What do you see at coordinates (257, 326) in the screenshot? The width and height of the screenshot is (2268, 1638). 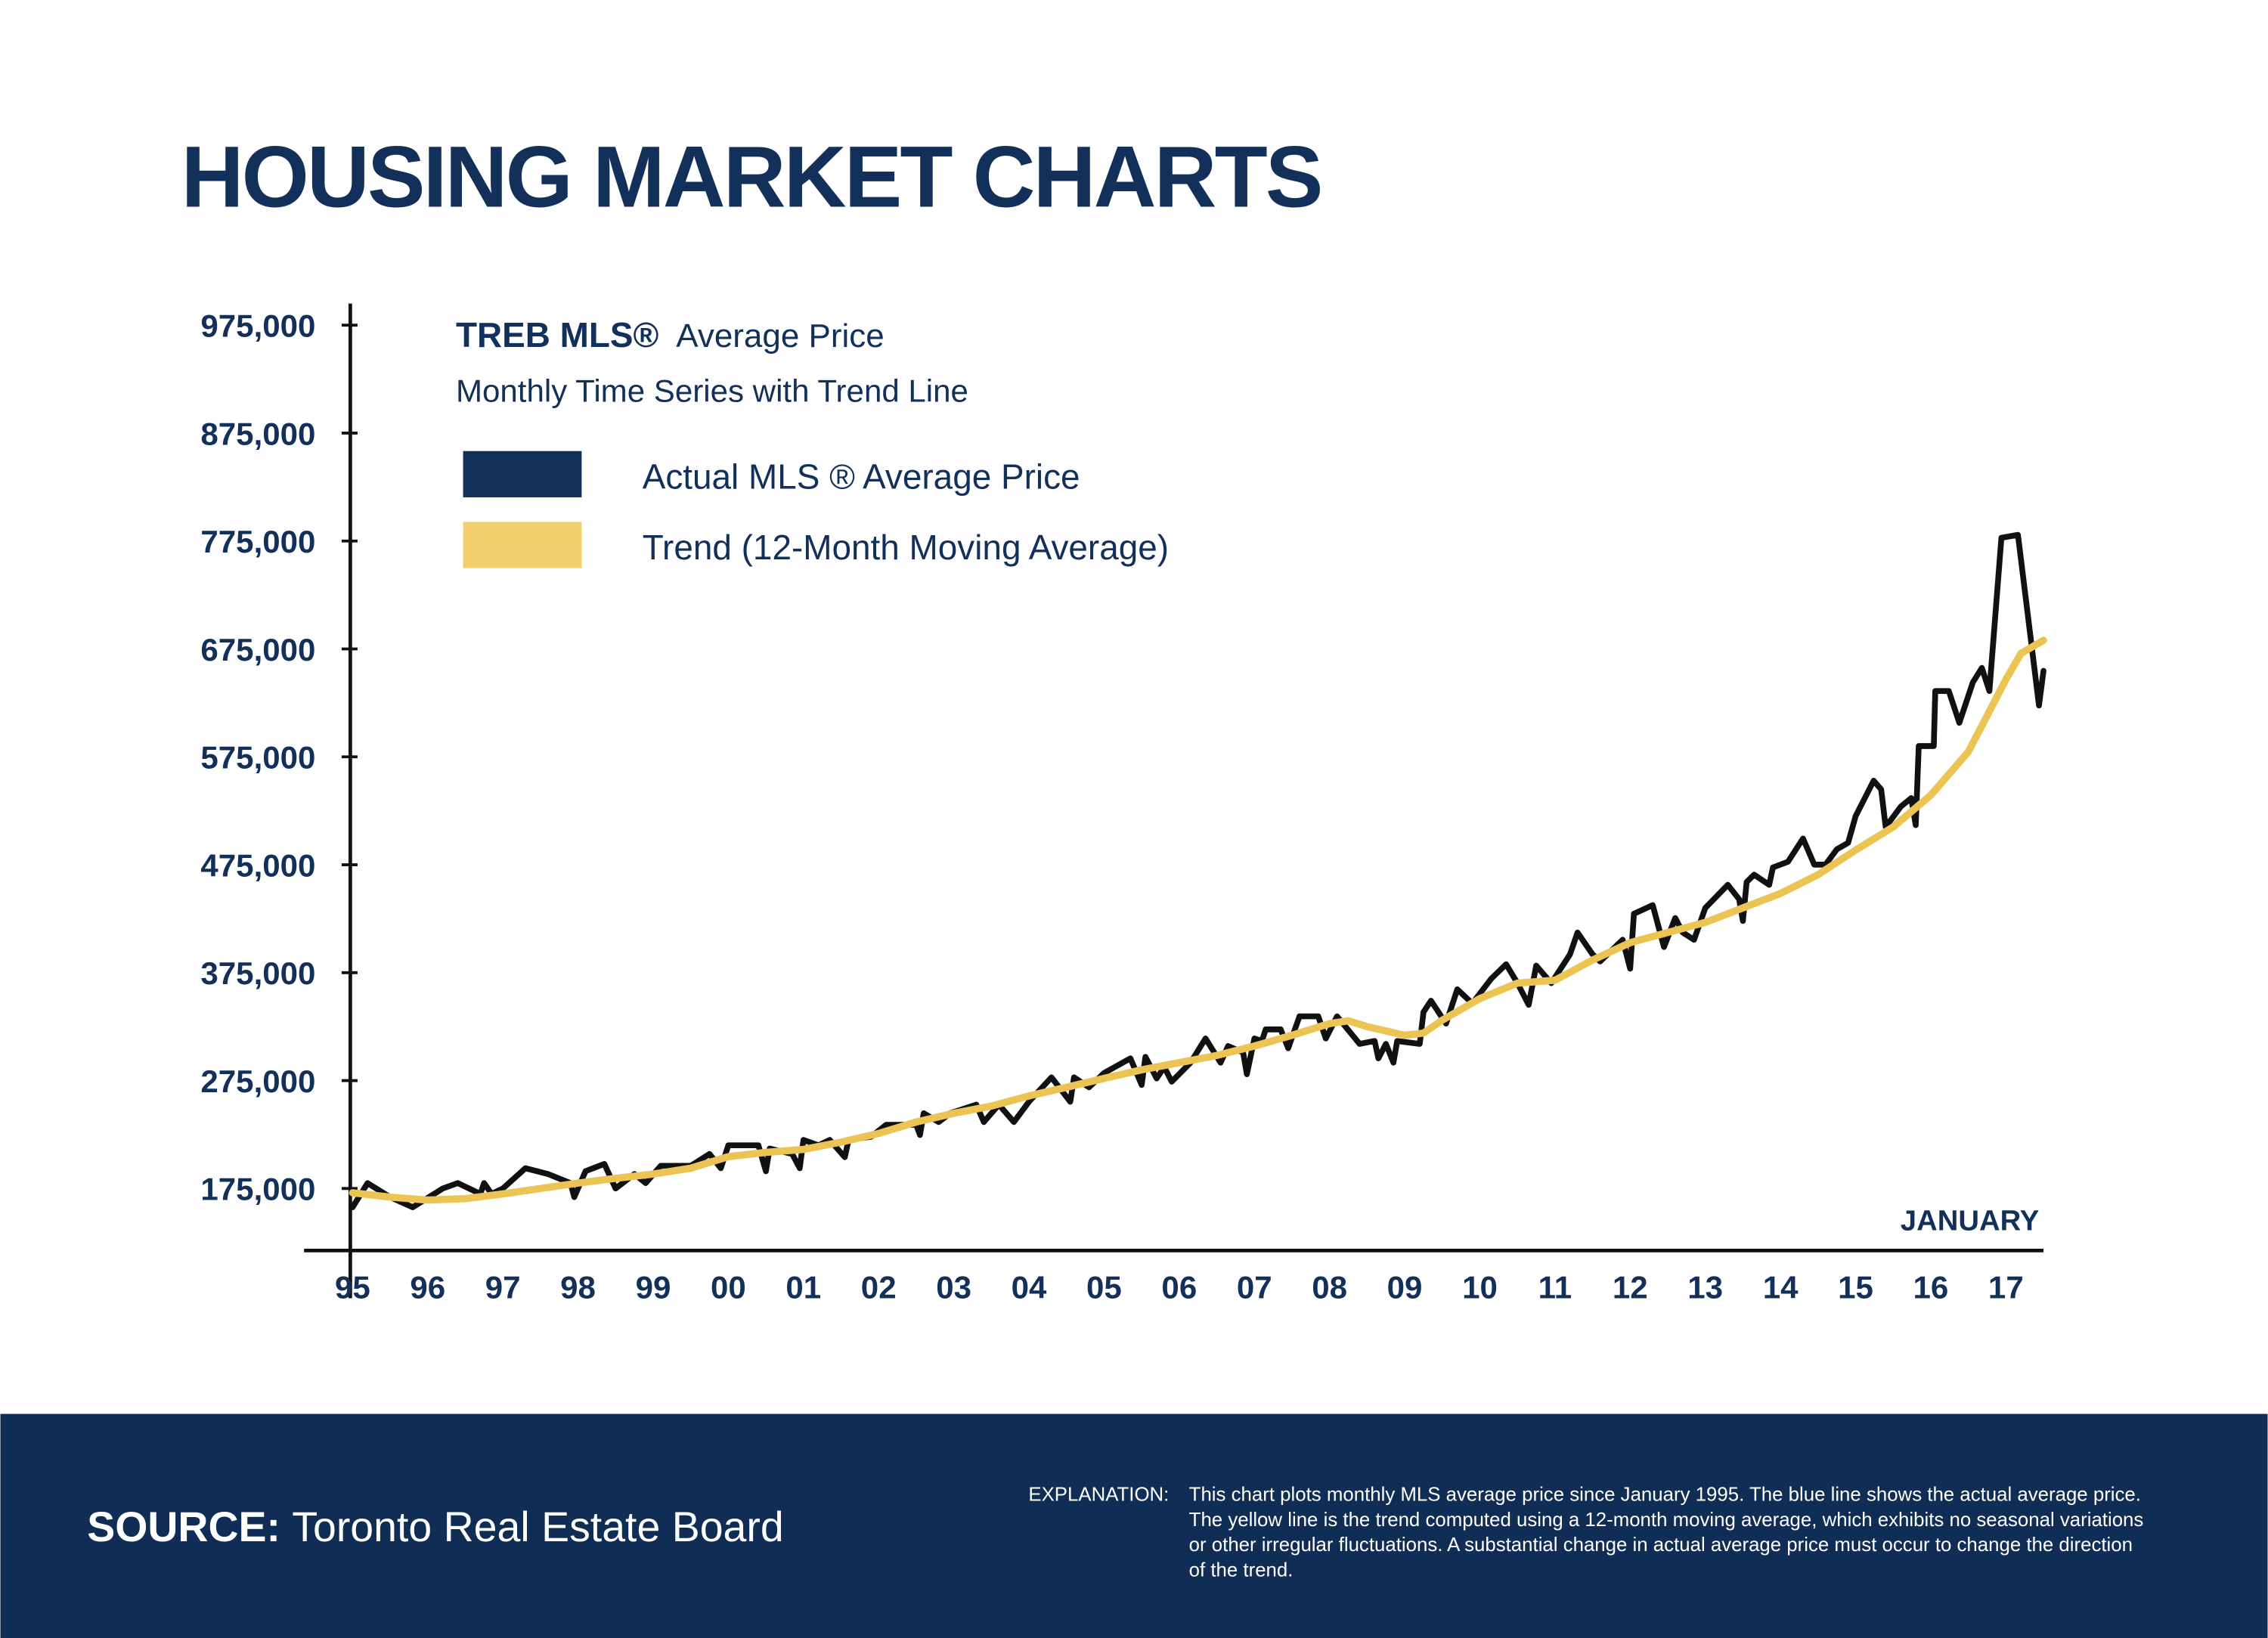 I see `y-tick-label: 975,000` at bounding box center [257, 326].